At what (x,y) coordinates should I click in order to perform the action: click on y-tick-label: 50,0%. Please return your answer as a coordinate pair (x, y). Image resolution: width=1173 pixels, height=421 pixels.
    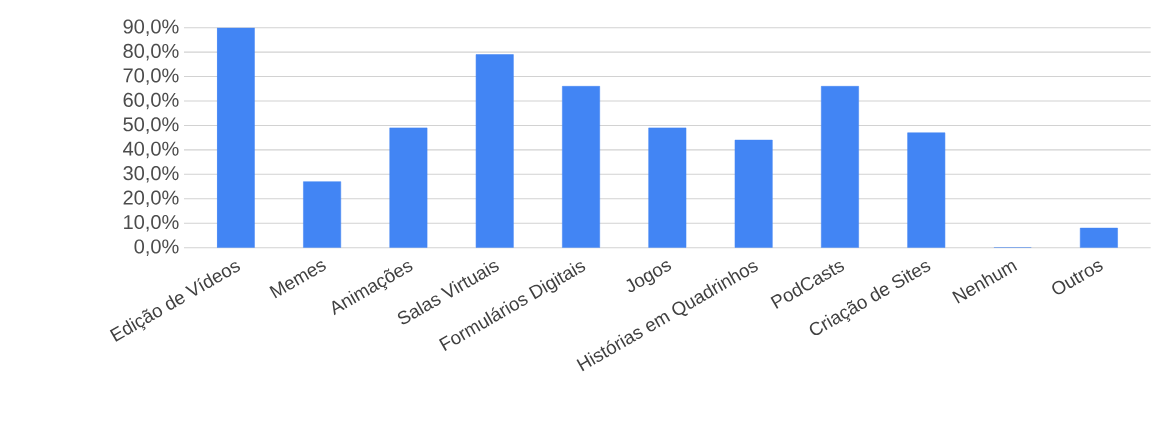
    Looking at the image, I should click on (151, 125).